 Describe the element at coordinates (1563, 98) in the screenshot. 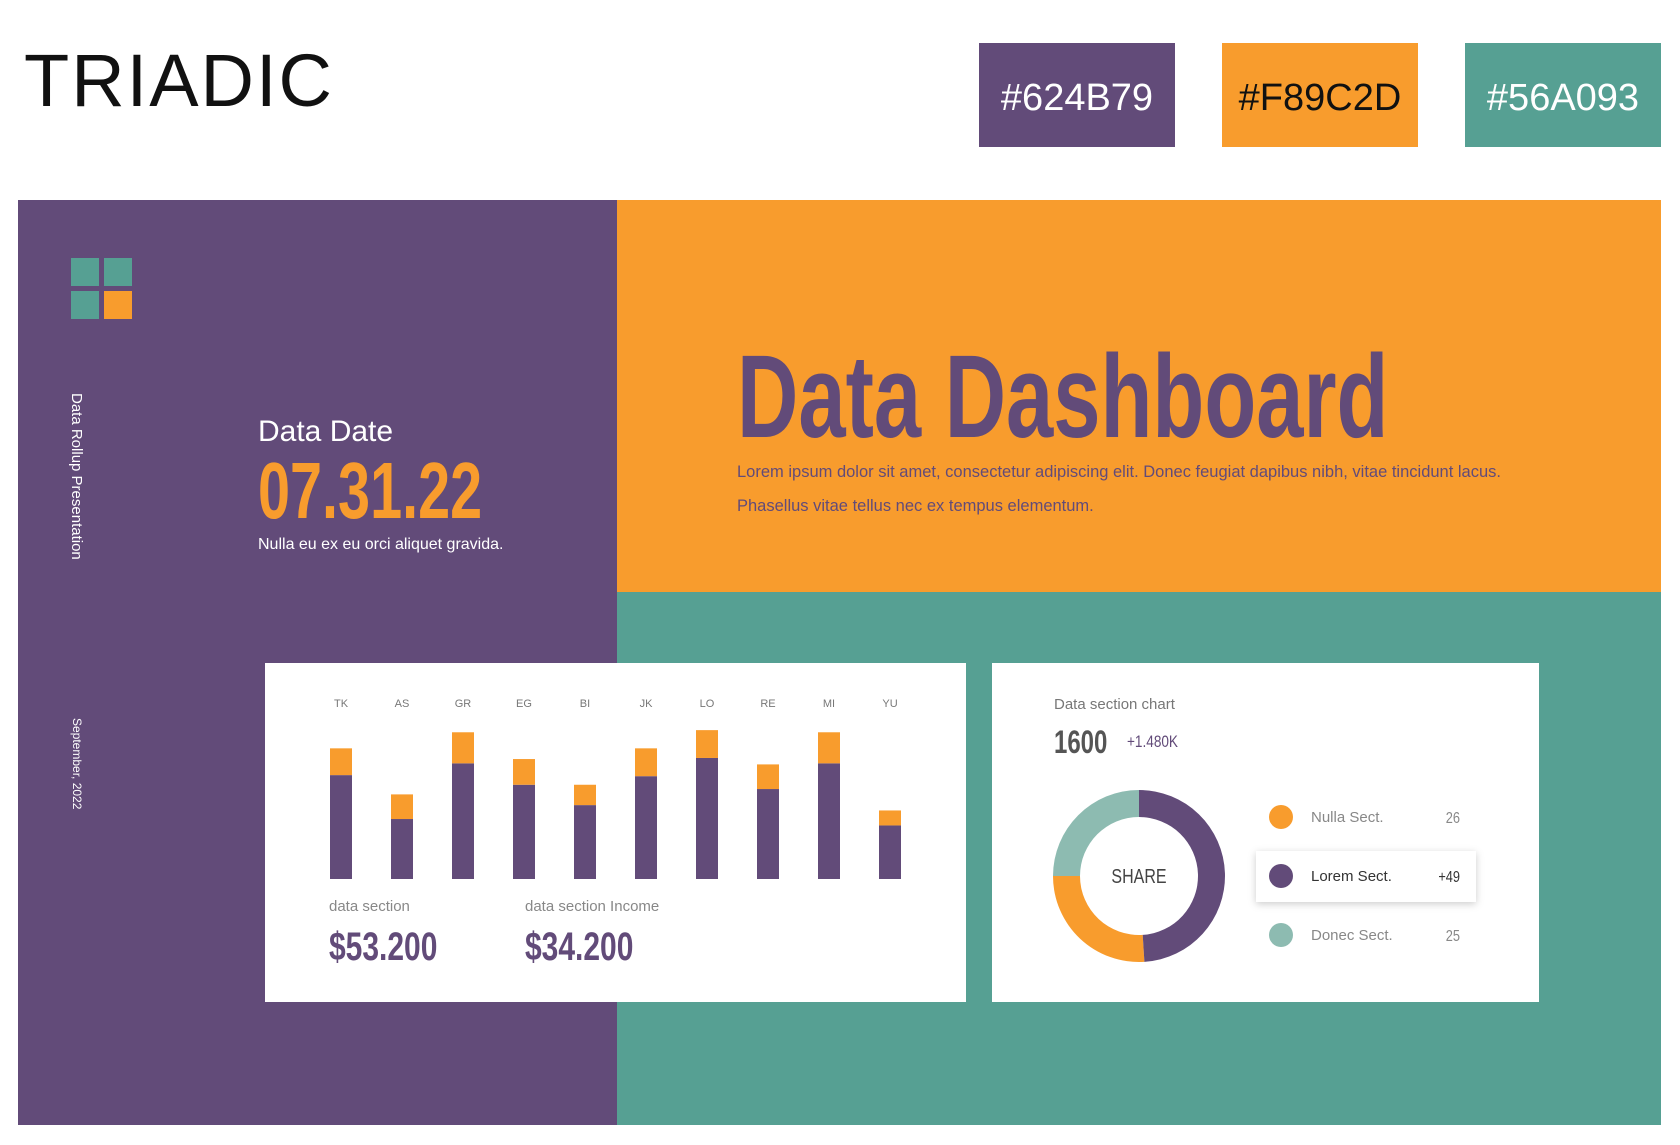

I see `swatch-label: #56A093` at that location.